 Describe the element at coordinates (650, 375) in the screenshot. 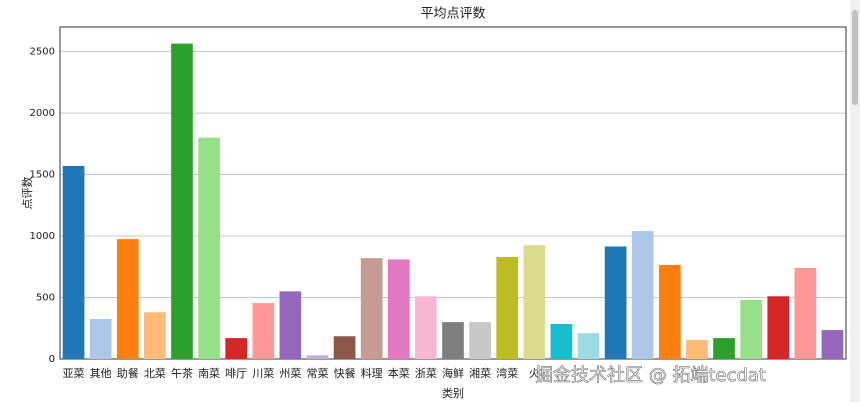

I see `watermark: 掘金技术社区 @ 拓端tecdat` at that location.